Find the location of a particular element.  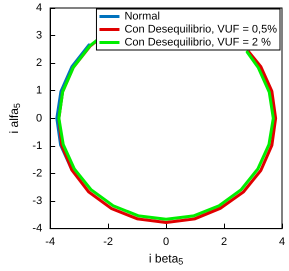

legend-label: Con Desequilibrio, VUF = 0,5% is located at coordinates (201, 30).